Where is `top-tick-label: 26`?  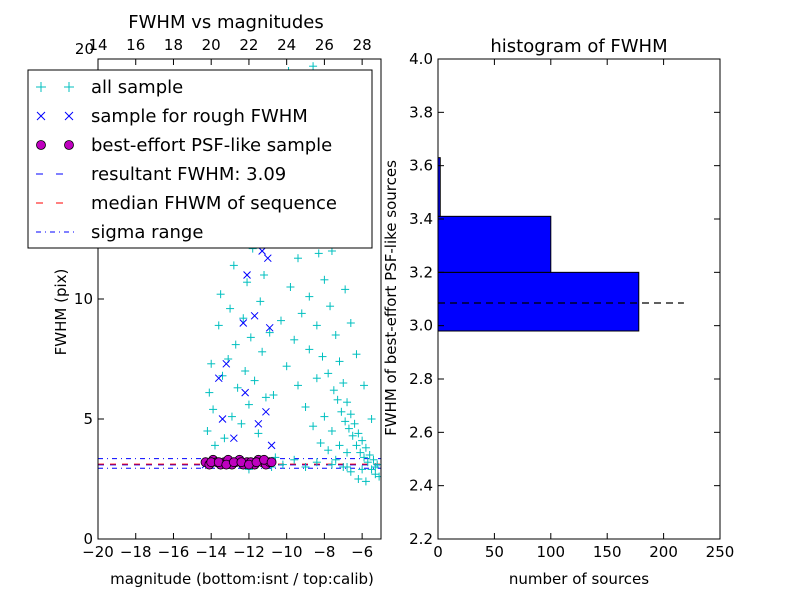 top-tick-label: 26 is located at coordinates (324, 45).